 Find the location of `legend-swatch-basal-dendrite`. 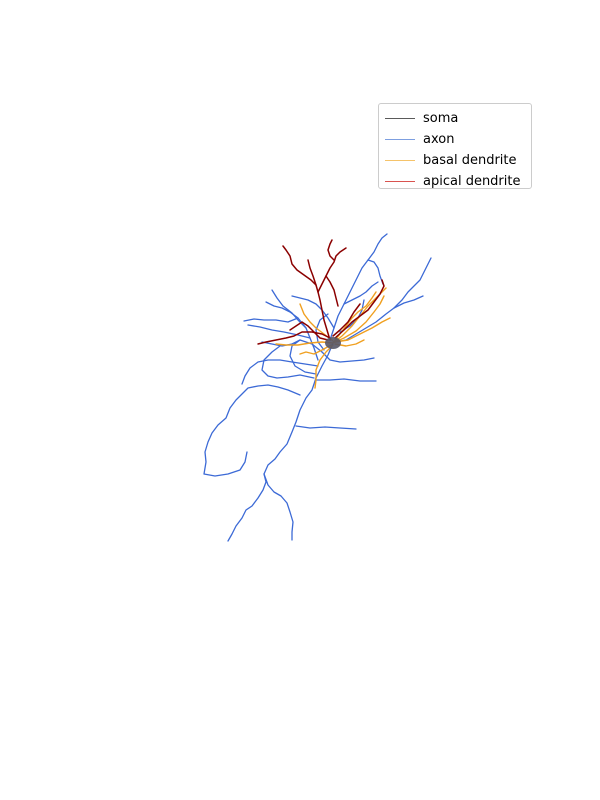

legend-swatch-basal-dendrite is located at coordinates (400, 160).